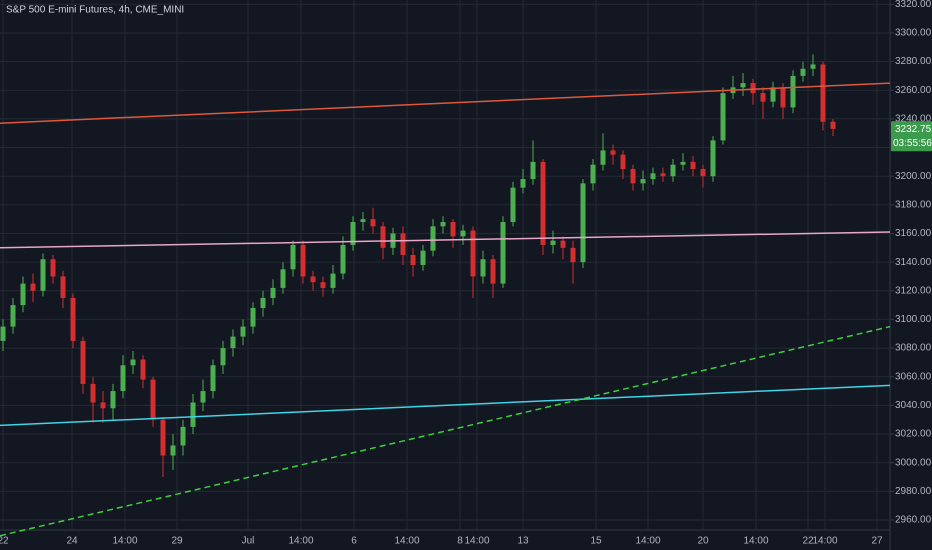 This screenshot has width=932, height=550. I want to click on x-tick-label: 13, so click(523, 541).